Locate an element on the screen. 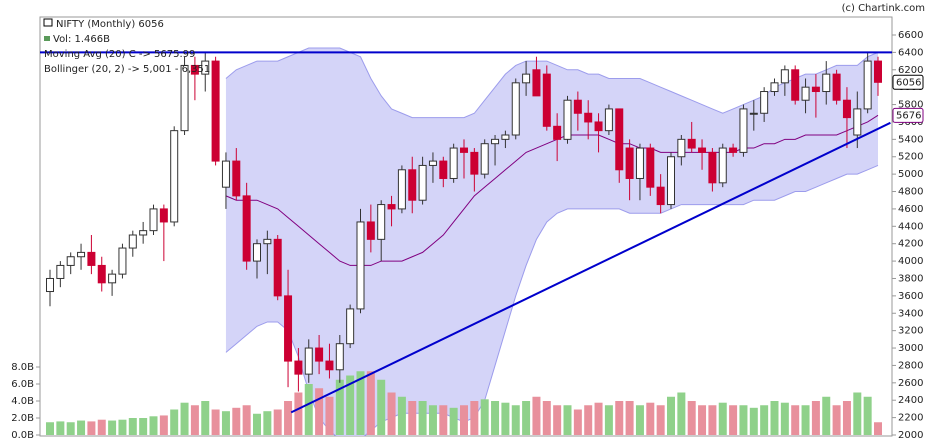 This screenshot has width=930, height=438. volume-tick-label: 4.0B is located at coordinates (22, 401).